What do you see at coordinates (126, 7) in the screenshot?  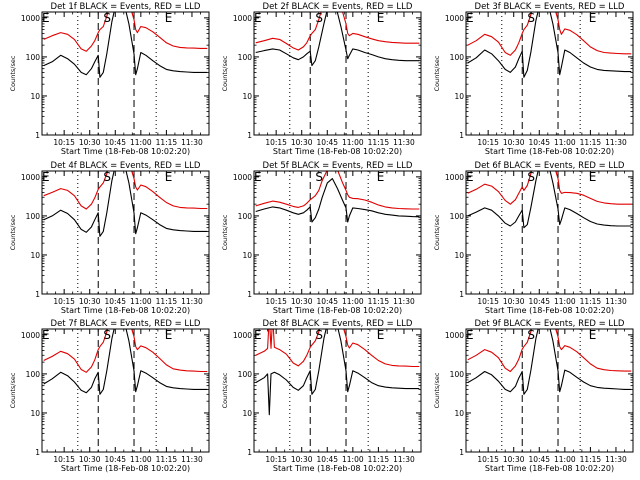 I see `panel-title: Det 1f BLACK = Events, RED = LLD` at bounding box center [126, 7].